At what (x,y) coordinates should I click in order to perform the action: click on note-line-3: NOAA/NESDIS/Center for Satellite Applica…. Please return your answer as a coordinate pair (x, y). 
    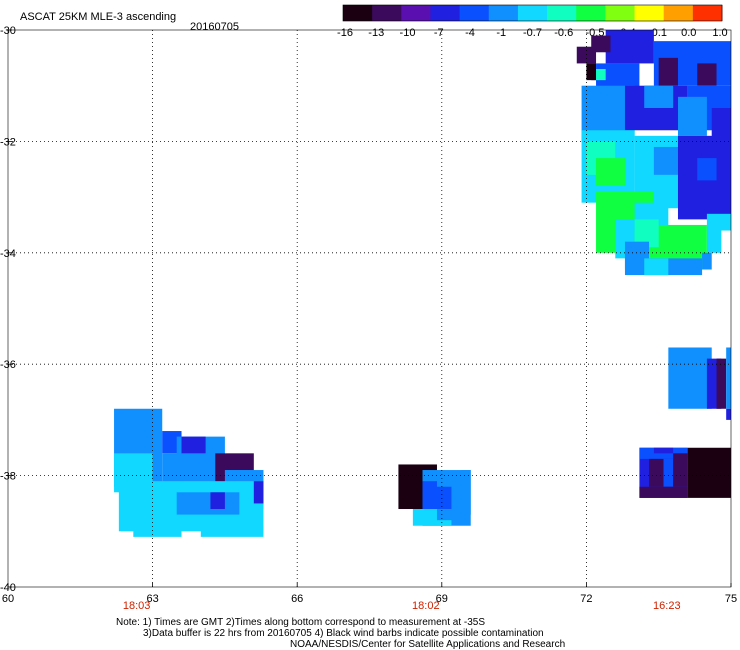
    Looking at the image, I should click on (427, 644).